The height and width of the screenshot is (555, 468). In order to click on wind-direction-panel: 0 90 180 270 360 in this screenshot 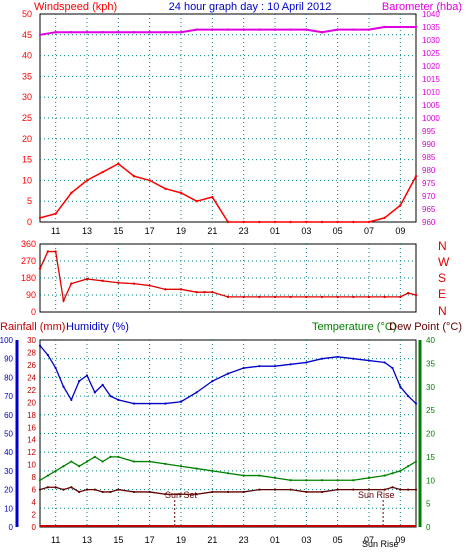, I will do `click(219, 278)`.